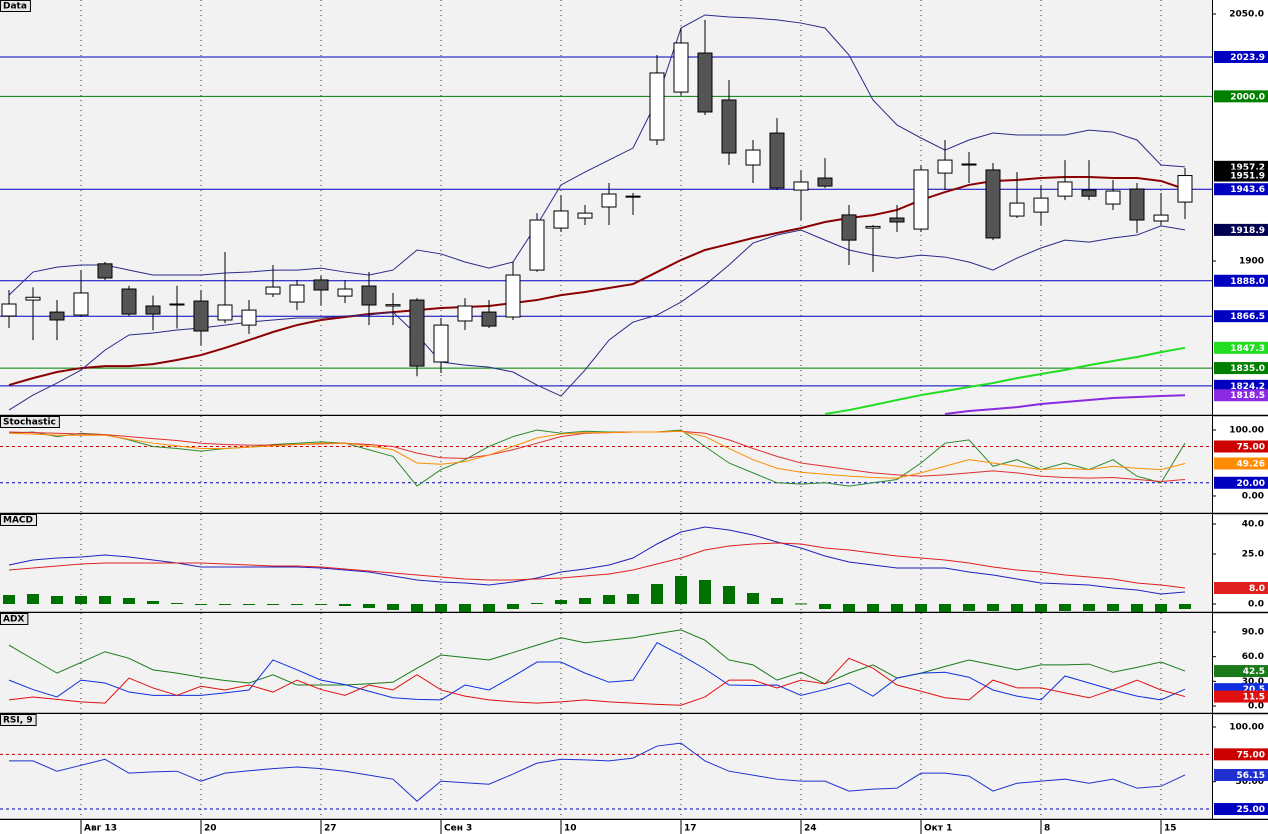 This screenshot has height=834, width=1268. What do you see at coordinates (1247, 369) in the screenshot?
I see `value-tag-label: 1835.0` at bounding box center [1247, 369].